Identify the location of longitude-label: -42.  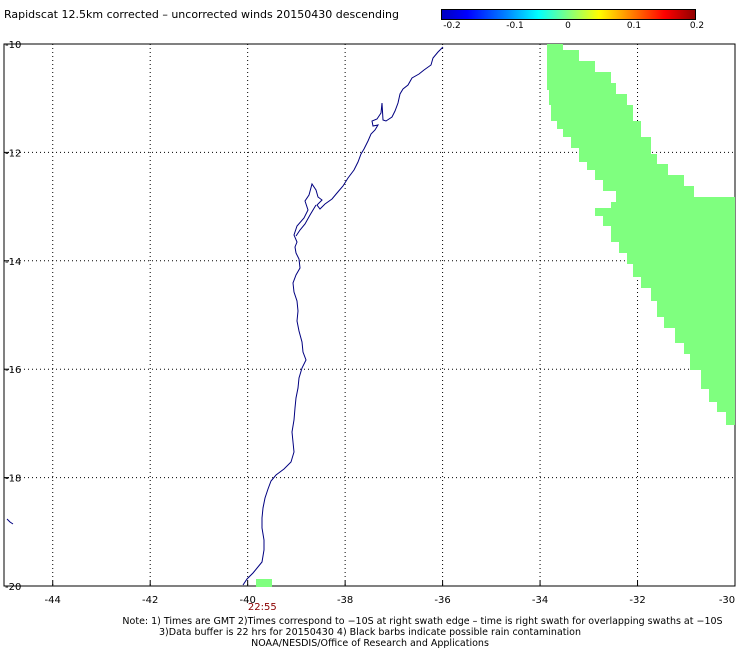
(150, 600).